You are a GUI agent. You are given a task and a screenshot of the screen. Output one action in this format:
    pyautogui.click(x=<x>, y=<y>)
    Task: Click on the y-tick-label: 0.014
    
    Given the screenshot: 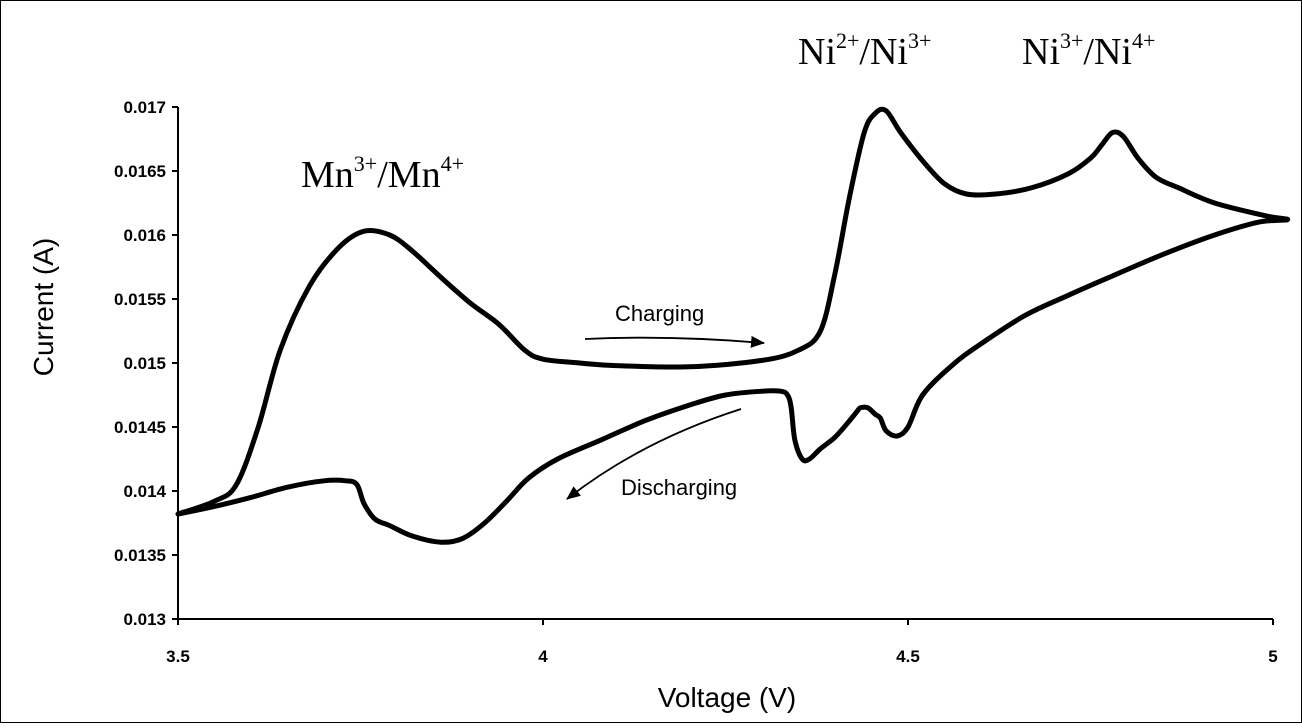 What is the action you would take?
    pyautogui.click(x=144, y=491)
    